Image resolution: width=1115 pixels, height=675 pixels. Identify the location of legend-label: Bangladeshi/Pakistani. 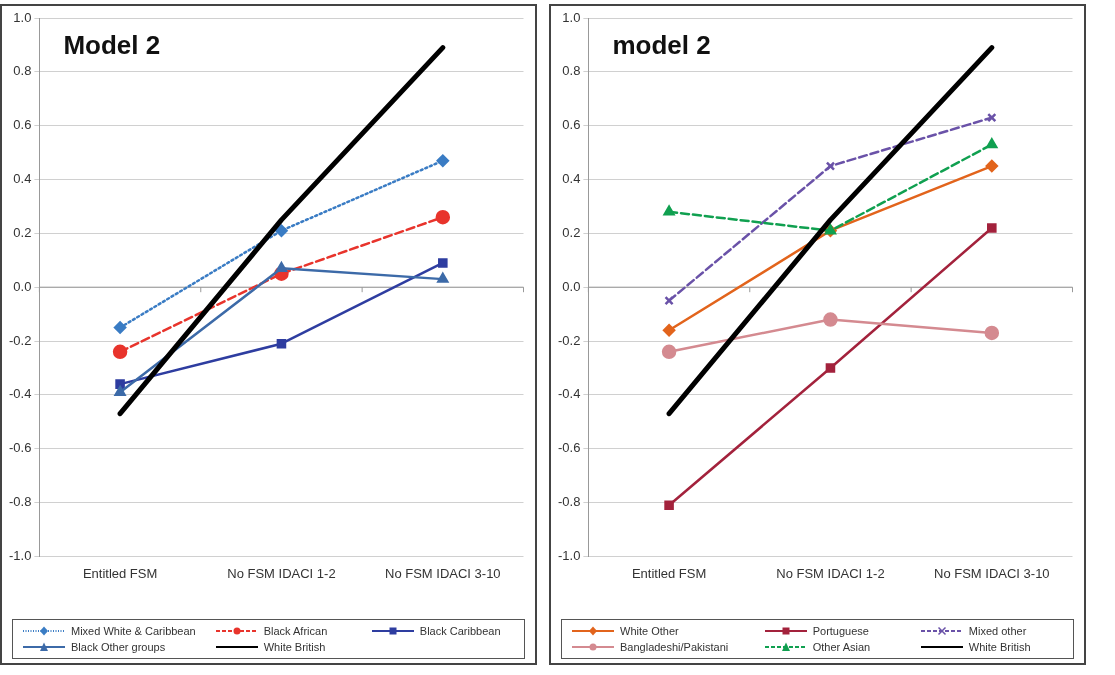
(674, 647).